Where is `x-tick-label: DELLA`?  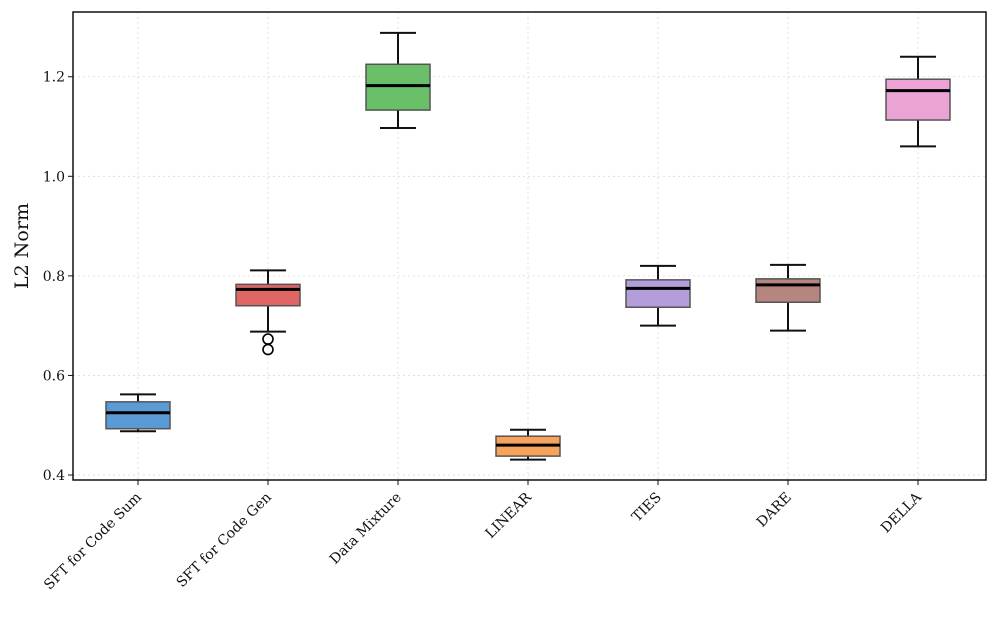
x-tick-label: DELLA is located at coordinates (901, 512).